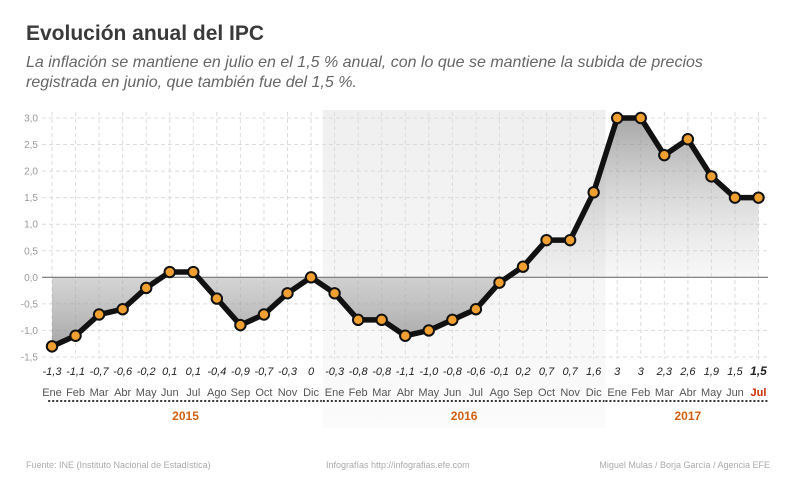  What do you see at coordinates (594, 372) in the screenshot?
I see `data-label: 1,6` at bounding box center [594, 372].